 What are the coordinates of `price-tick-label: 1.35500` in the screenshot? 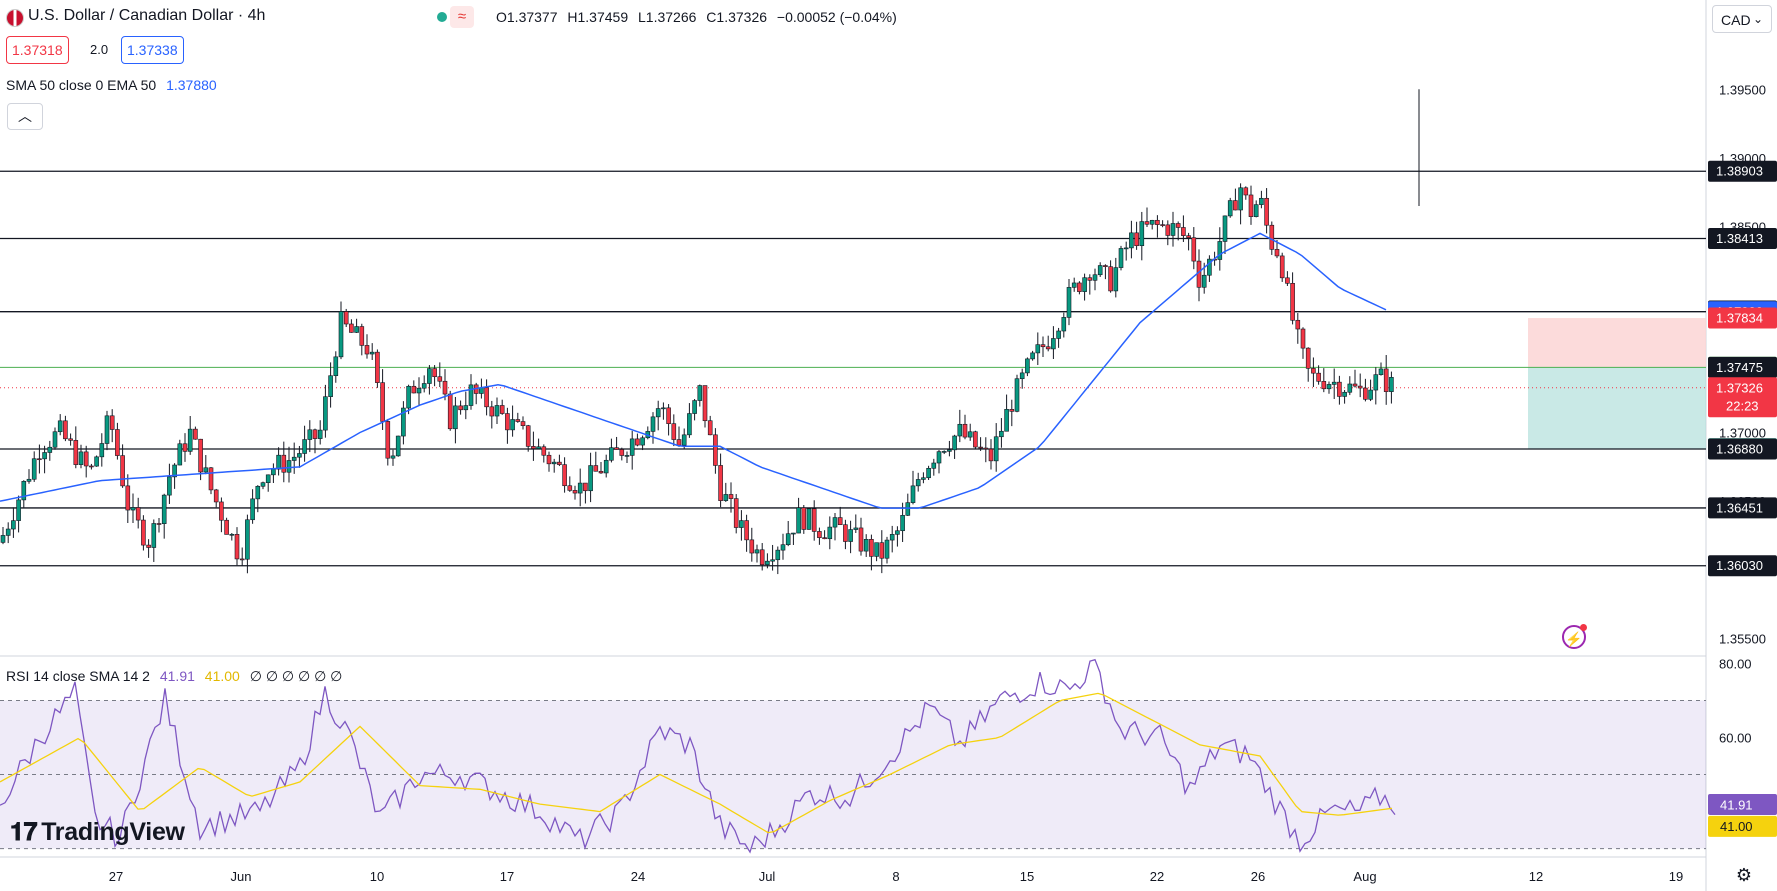 It's located at (1742, 639).